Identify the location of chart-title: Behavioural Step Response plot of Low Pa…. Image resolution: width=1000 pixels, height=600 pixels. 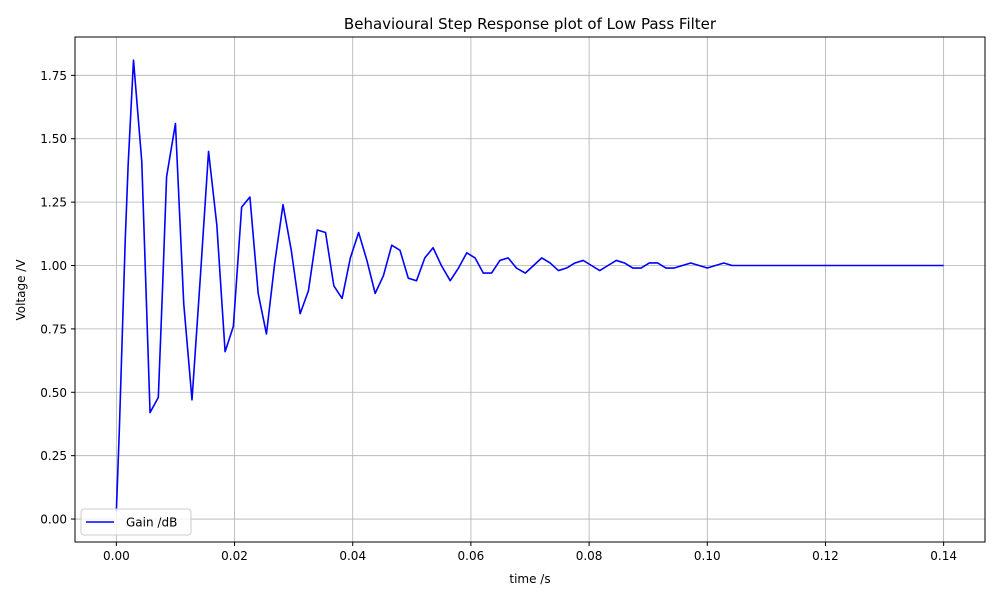
(530, 24).